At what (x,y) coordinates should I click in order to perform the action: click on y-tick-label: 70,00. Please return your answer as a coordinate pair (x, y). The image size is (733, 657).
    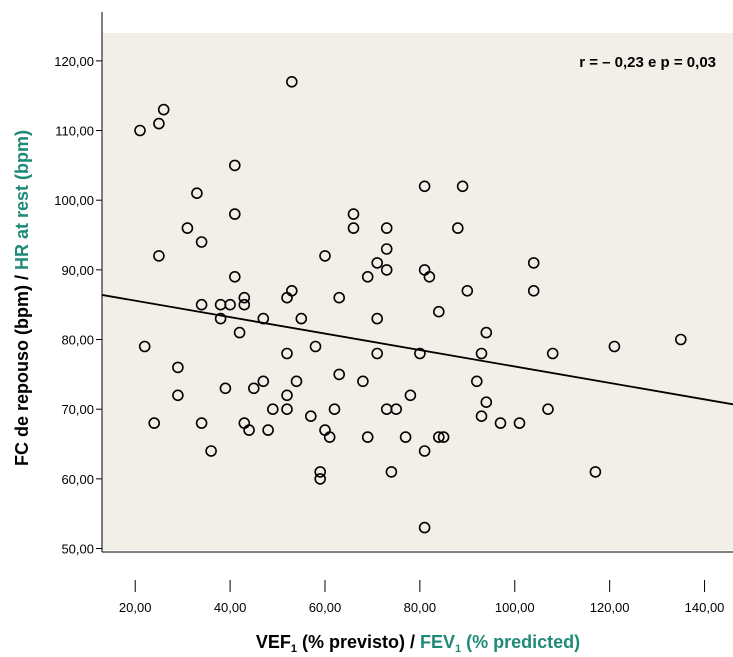
    Looking at the image, I should click on (77, 409).